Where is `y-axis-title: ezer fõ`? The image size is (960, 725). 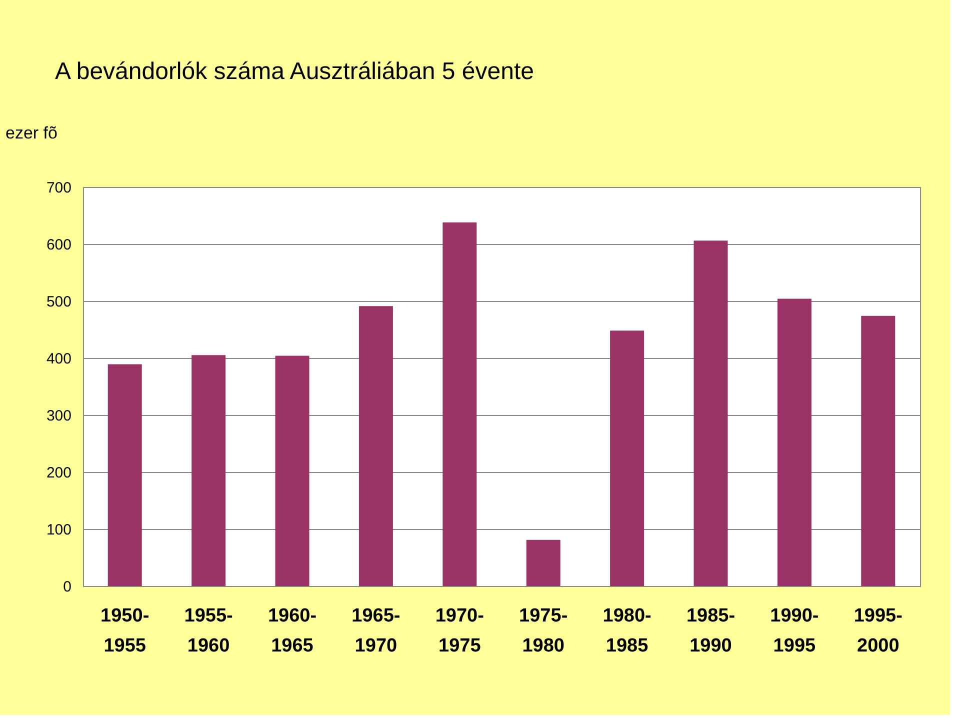
y-axis-title: ezer fõ is located at coordinates (32, 133).